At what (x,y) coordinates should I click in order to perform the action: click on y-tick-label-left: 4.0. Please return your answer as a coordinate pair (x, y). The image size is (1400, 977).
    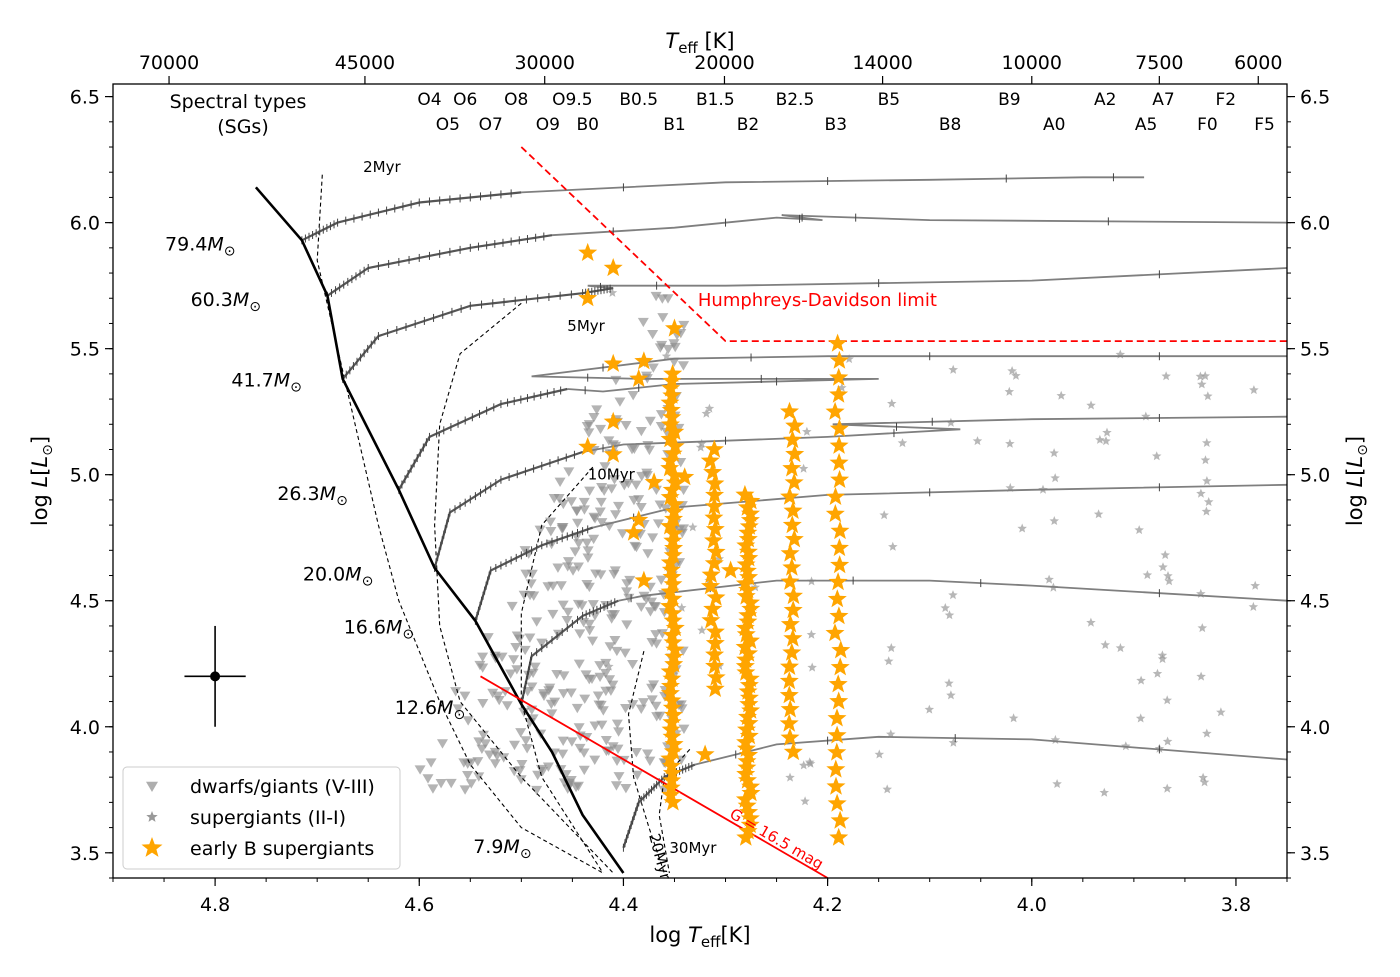
    Looking at the image, I should click on (85, 728).